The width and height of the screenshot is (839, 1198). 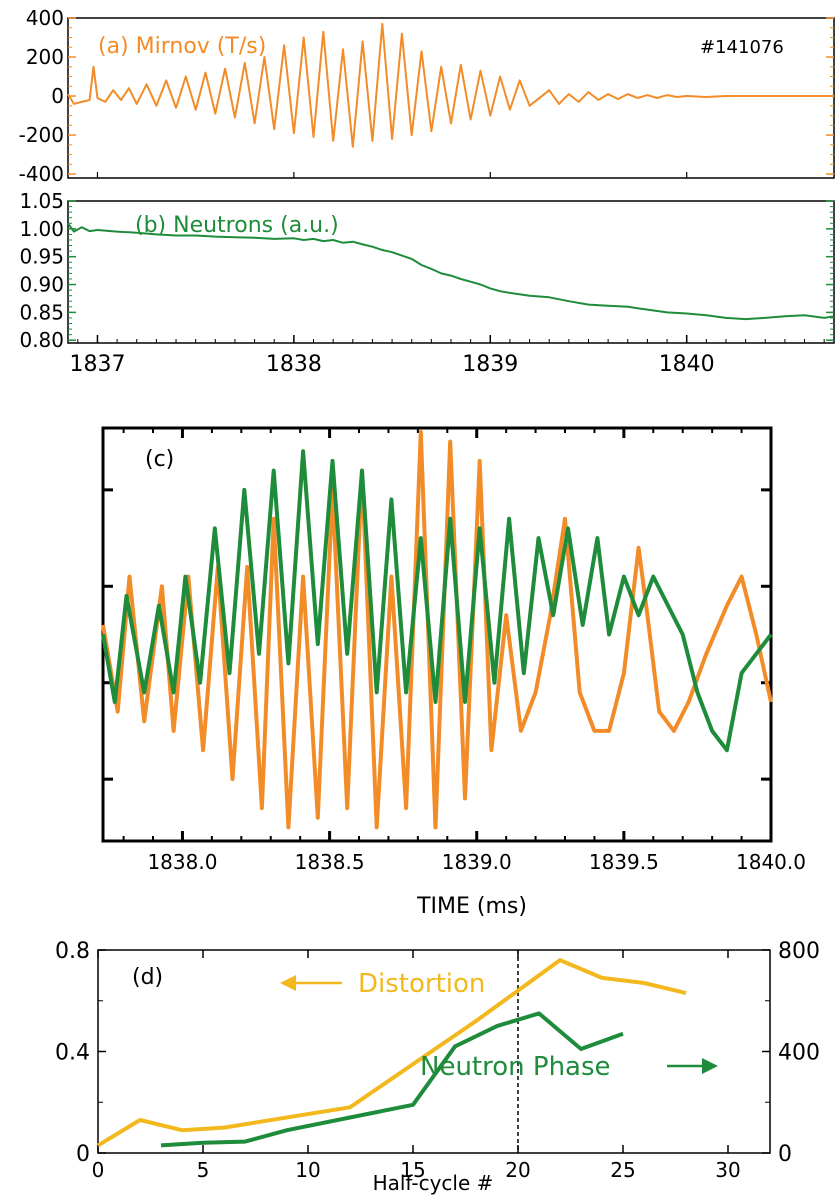 I want to click on panel-c-title: (c), so click(x=159, y=459).